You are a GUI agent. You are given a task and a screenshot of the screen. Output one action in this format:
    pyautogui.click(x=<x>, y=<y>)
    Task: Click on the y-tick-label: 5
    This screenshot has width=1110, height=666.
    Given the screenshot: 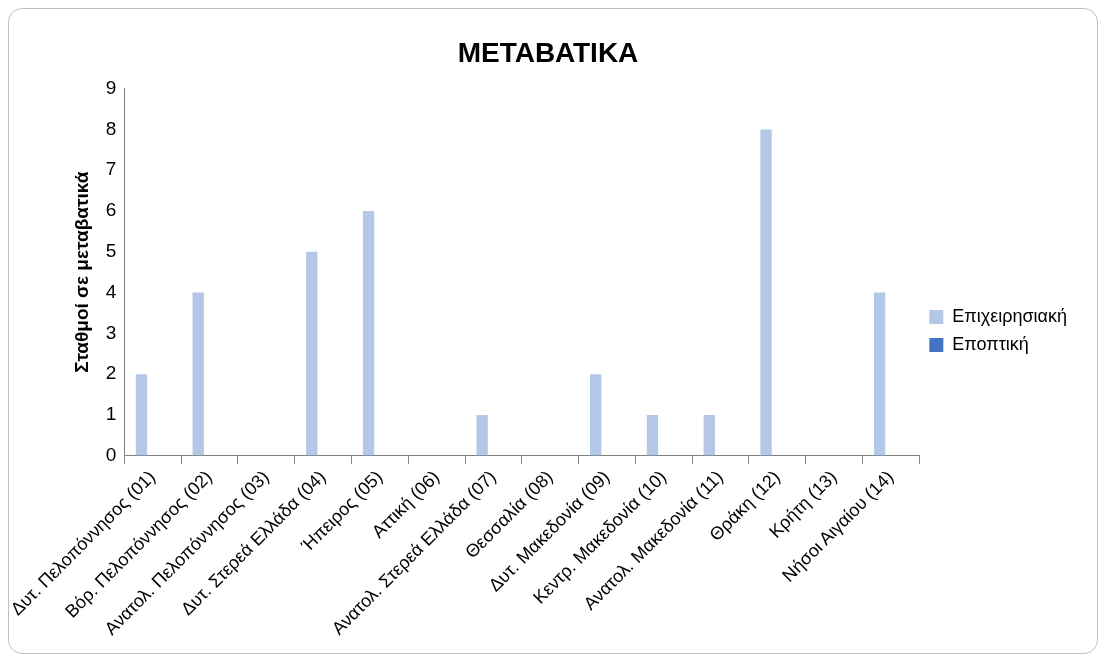 What is the action you would take?
    pyautogui.click(x=111, y=251)
    